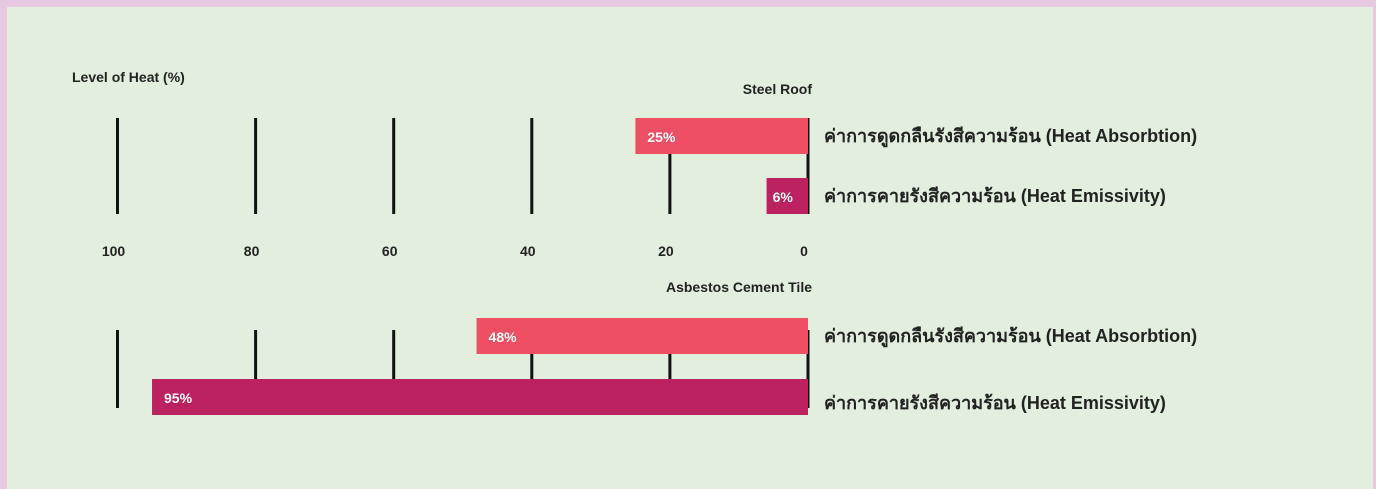 This screenshot has height=489, width=1376. I want to click on tick-label: 60, so click(390, 251).